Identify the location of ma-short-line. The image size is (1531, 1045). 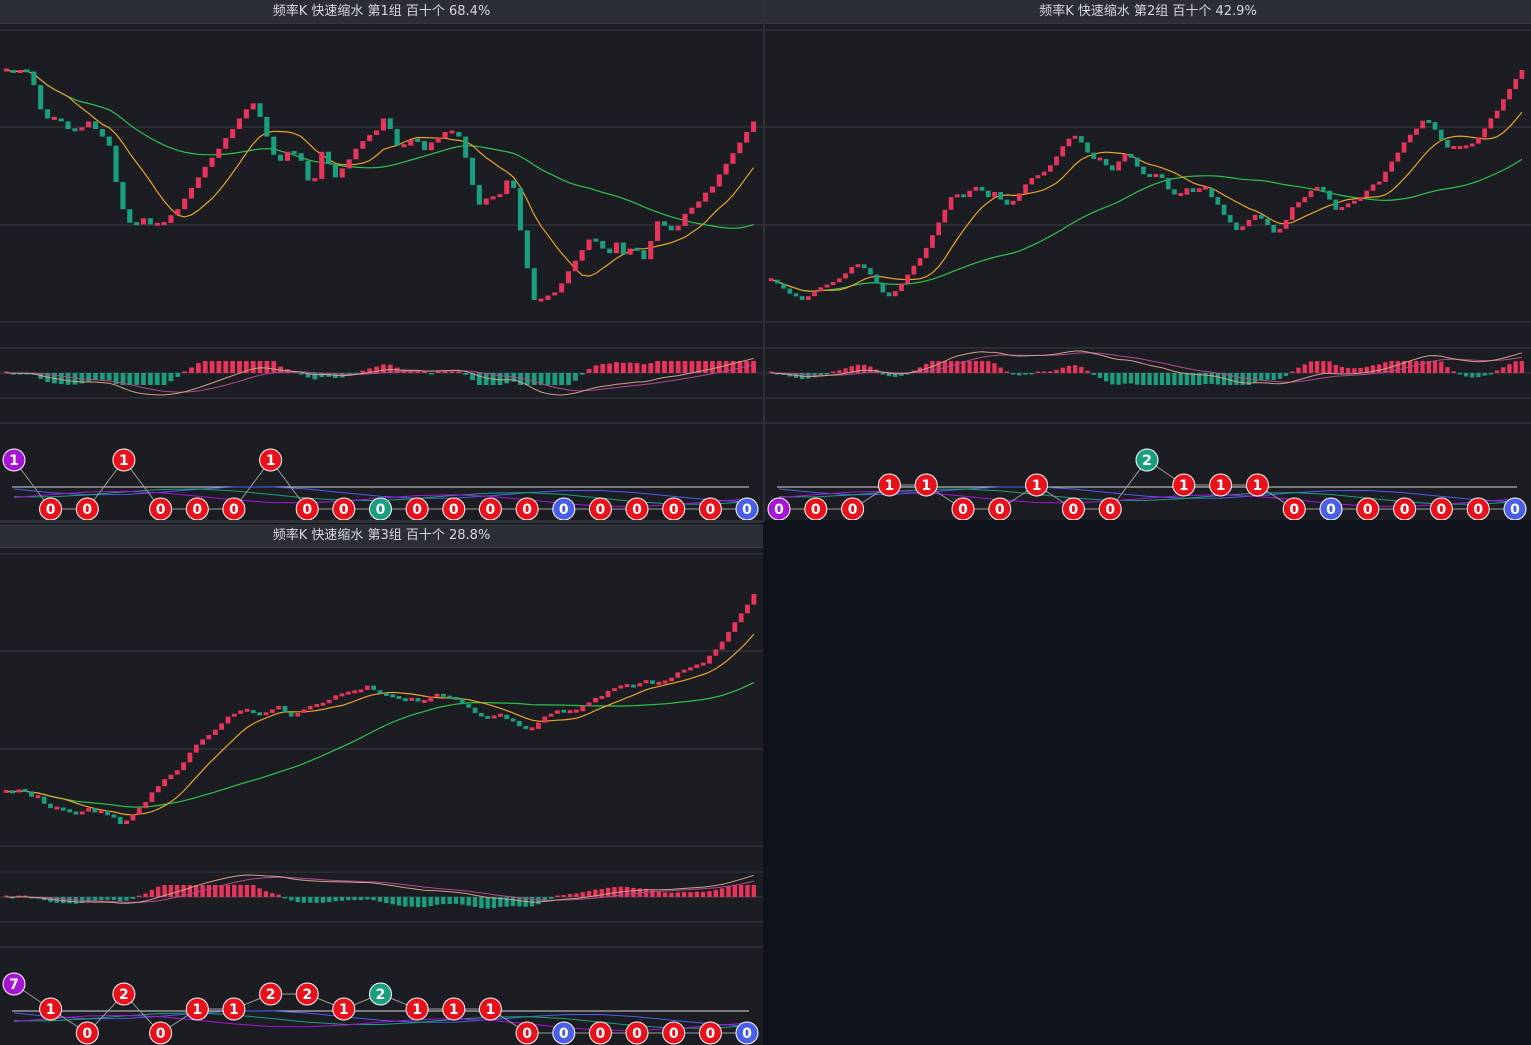
(1146, 201).